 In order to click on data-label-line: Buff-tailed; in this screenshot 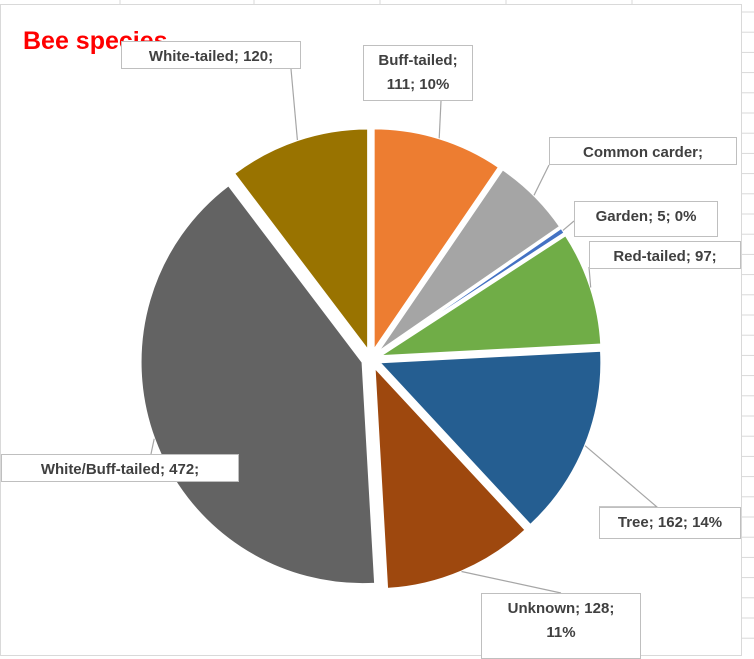, I will do `click(418, 60)`.